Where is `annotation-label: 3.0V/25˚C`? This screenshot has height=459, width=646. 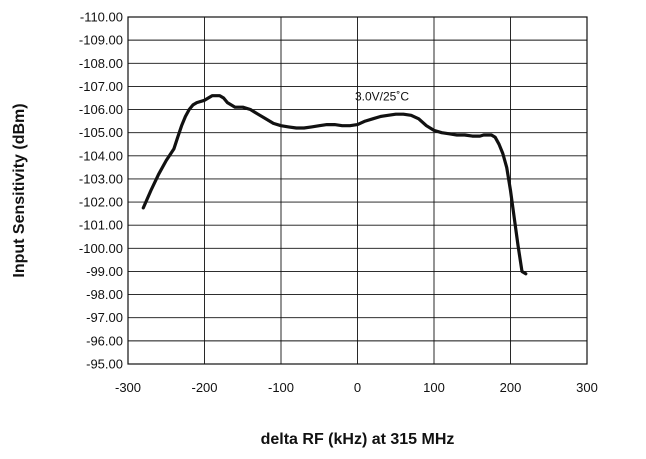 annotation-label: 3.0V/25˚C is located at coordinates (382, 96).